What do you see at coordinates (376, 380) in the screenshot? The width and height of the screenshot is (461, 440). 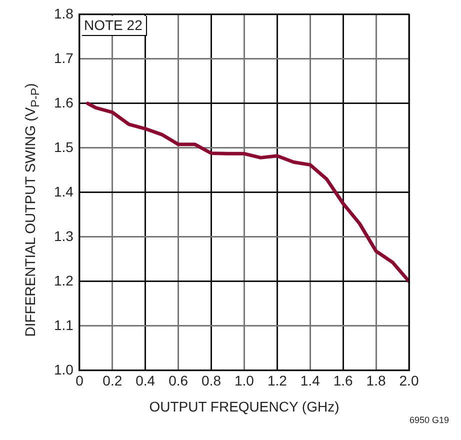 I see `x-tick-label: 1.8` at bounding box center [376, 380].